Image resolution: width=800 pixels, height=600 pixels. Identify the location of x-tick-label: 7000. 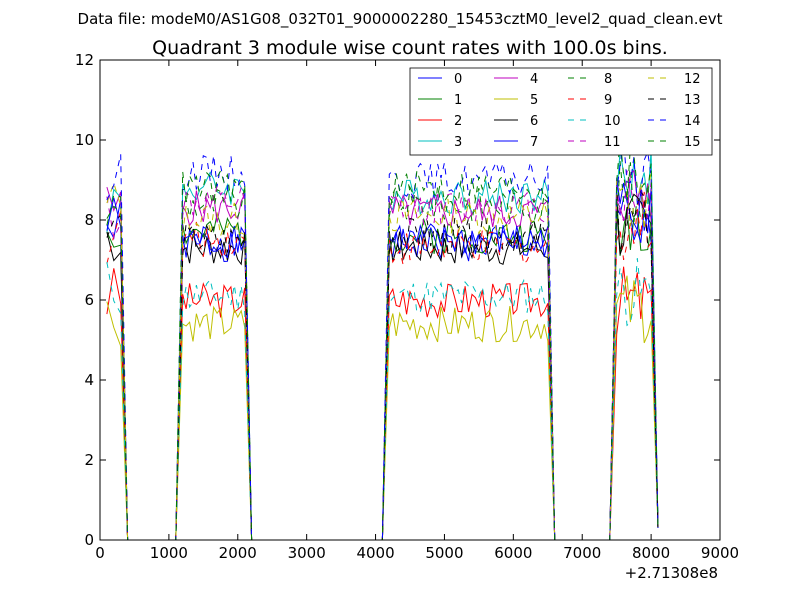
(582, 553).